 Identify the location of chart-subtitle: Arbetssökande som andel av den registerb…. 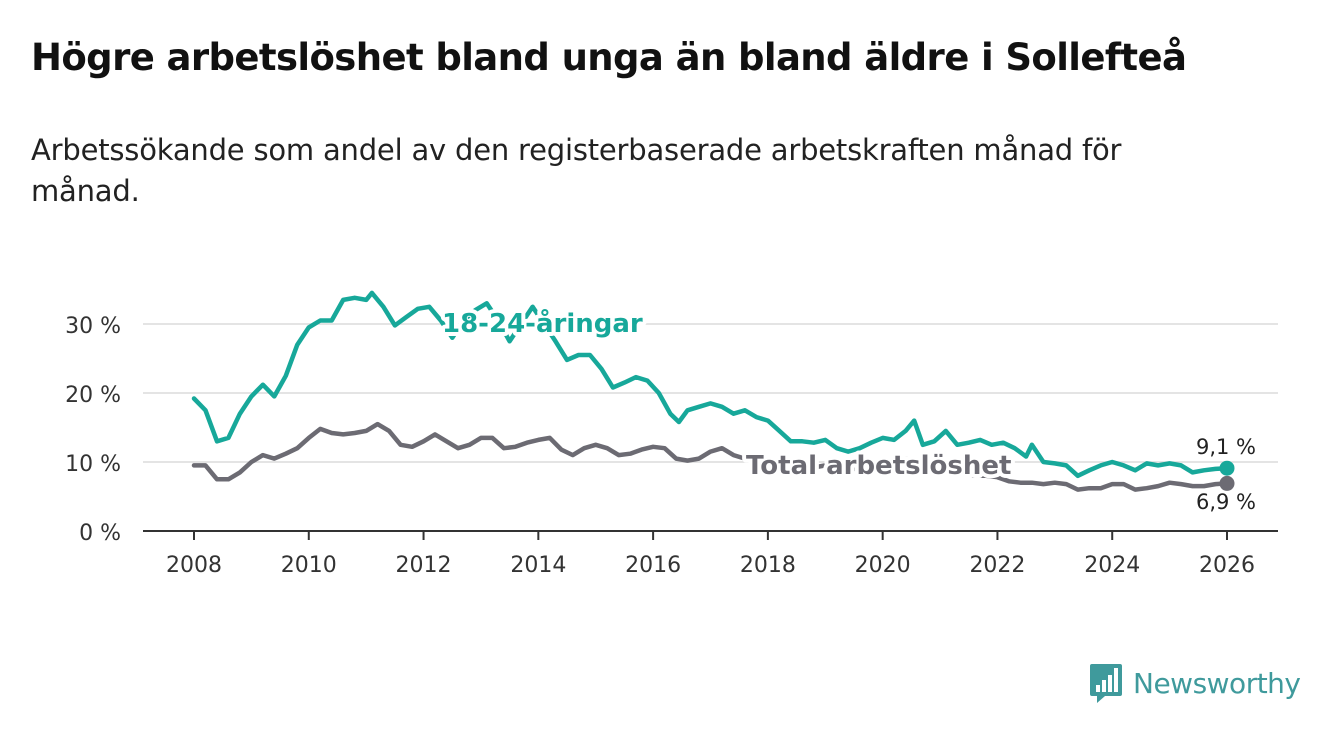
(576, 170).